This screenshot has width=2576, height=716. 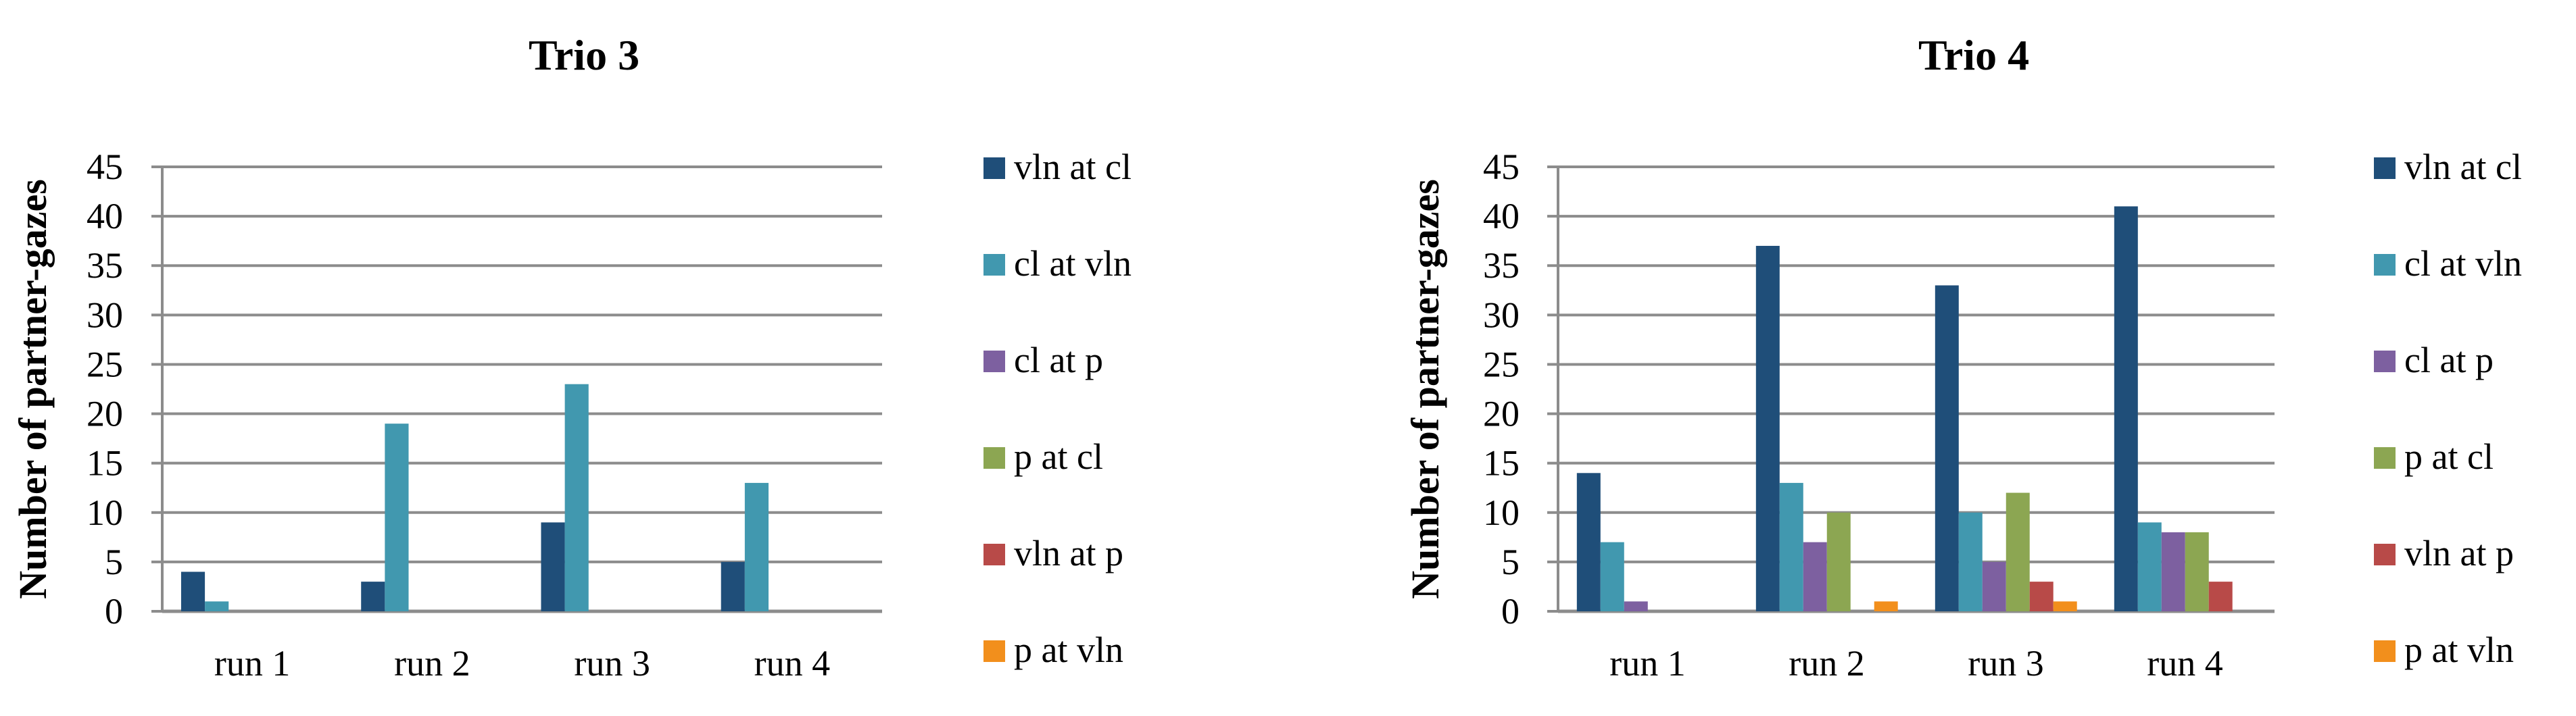 I want to click on chart-title: Trio 3, so click(x=584, y=55).